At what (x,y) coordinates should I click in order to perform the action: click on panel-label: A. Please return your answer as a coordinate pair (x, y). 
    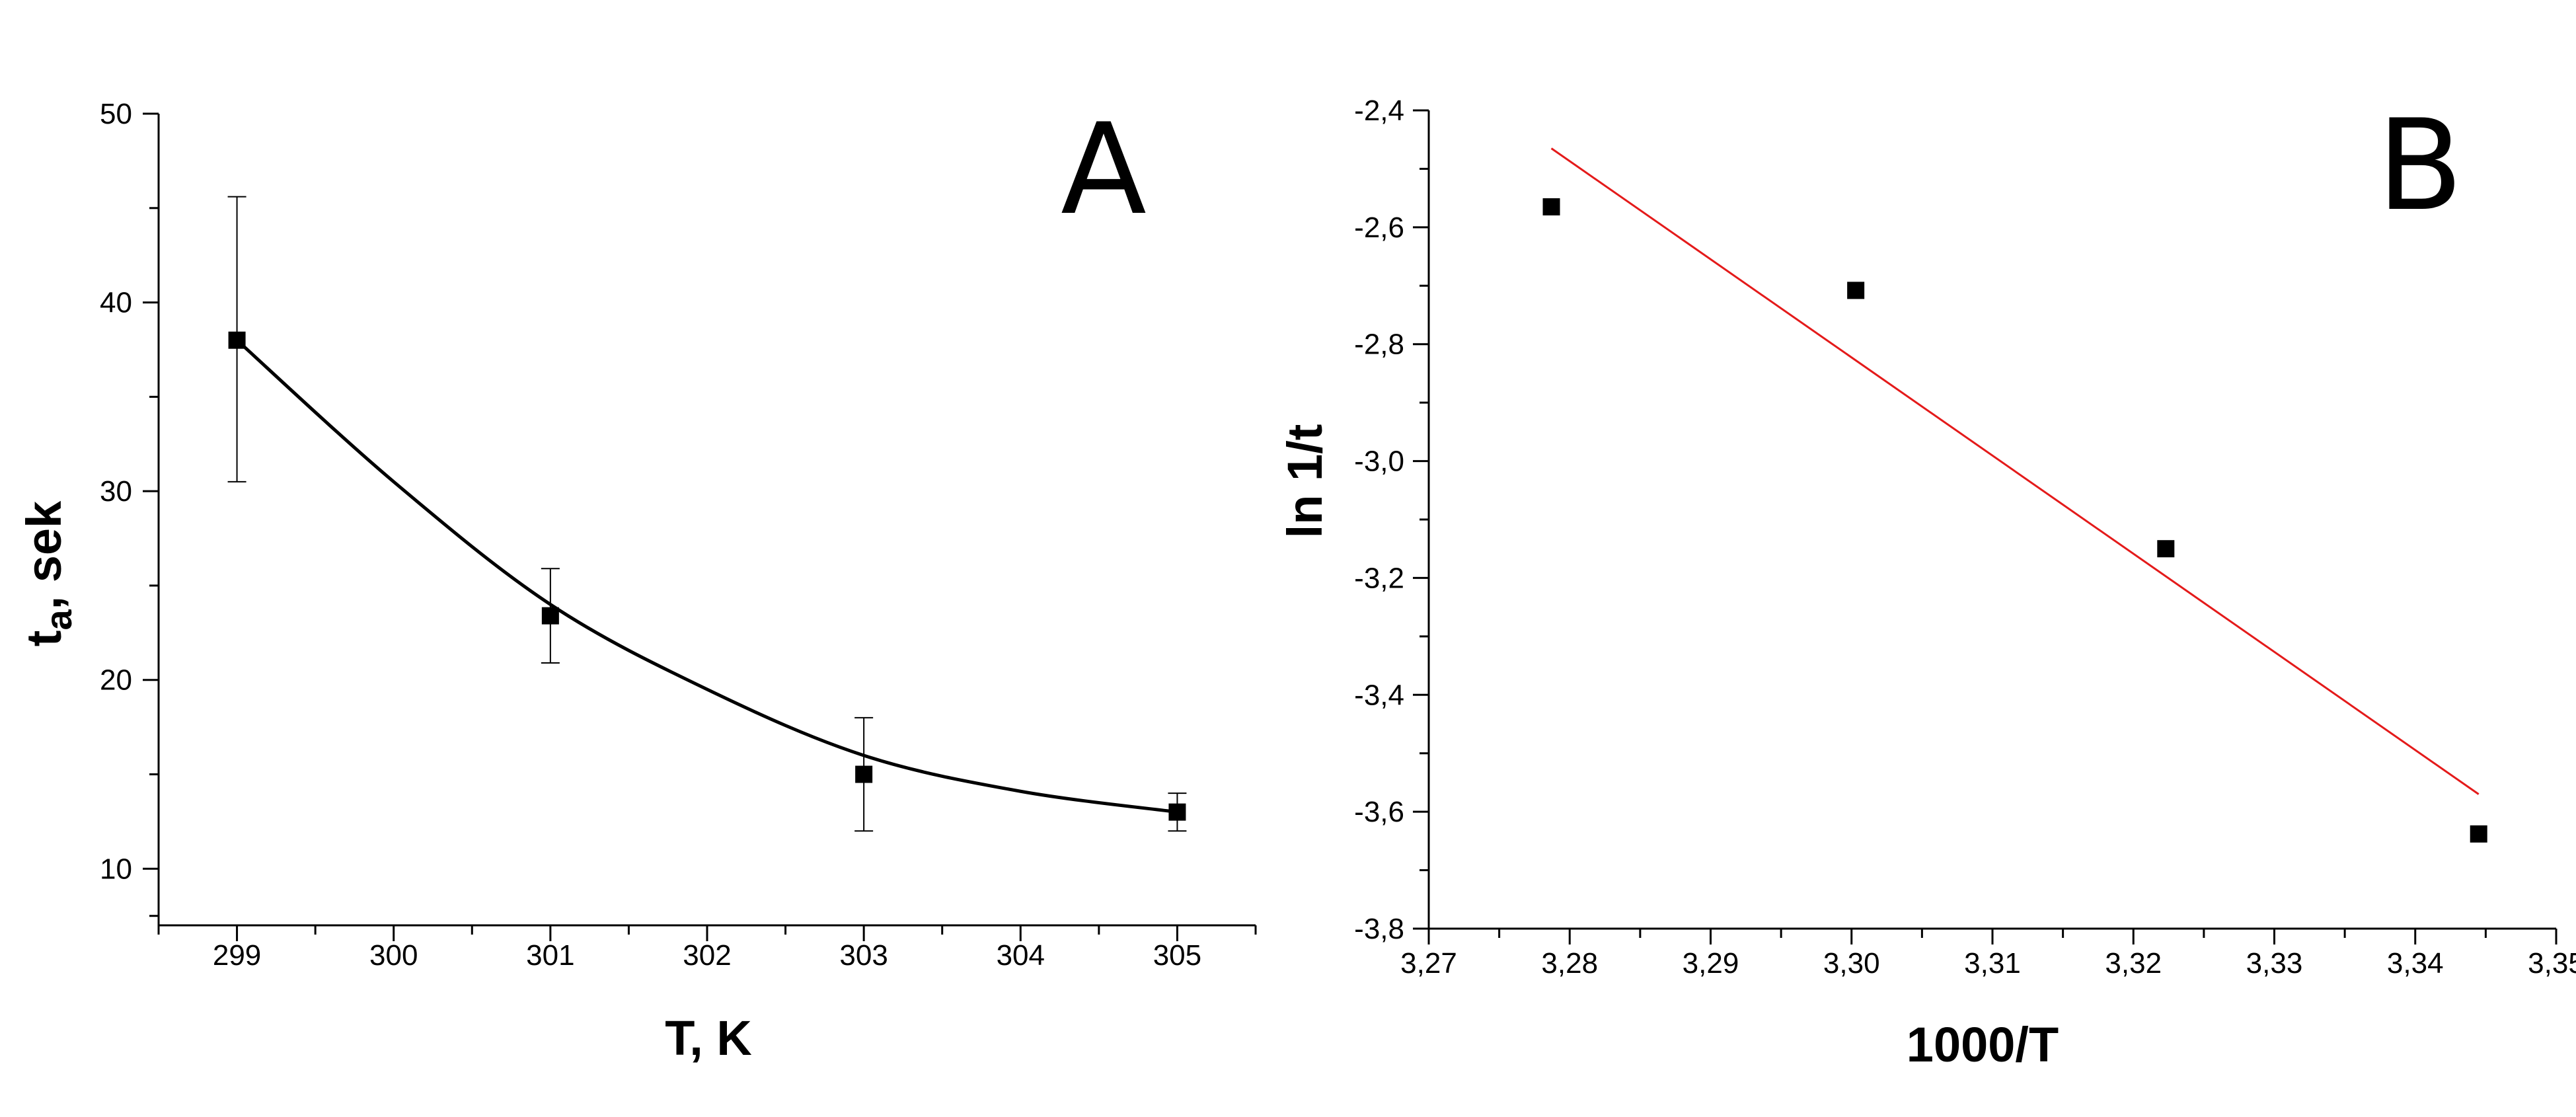
    Looking at the image, I should click on (1104, 169).